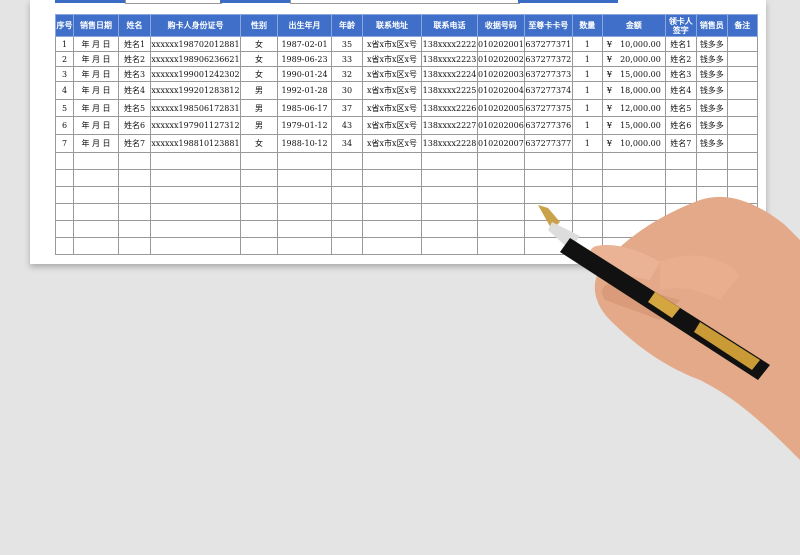  What do you see at coordinates (742, 25) in the screenshot?
I see `column-header: 备注` at bounding box center [742, 25].